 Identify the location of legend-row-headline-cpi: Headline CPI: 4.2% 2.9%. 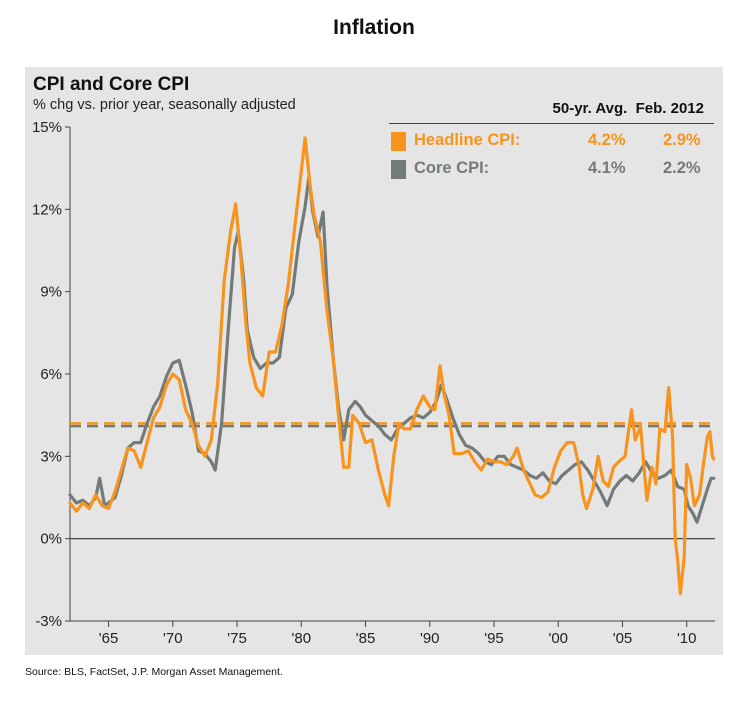
(551, 141).